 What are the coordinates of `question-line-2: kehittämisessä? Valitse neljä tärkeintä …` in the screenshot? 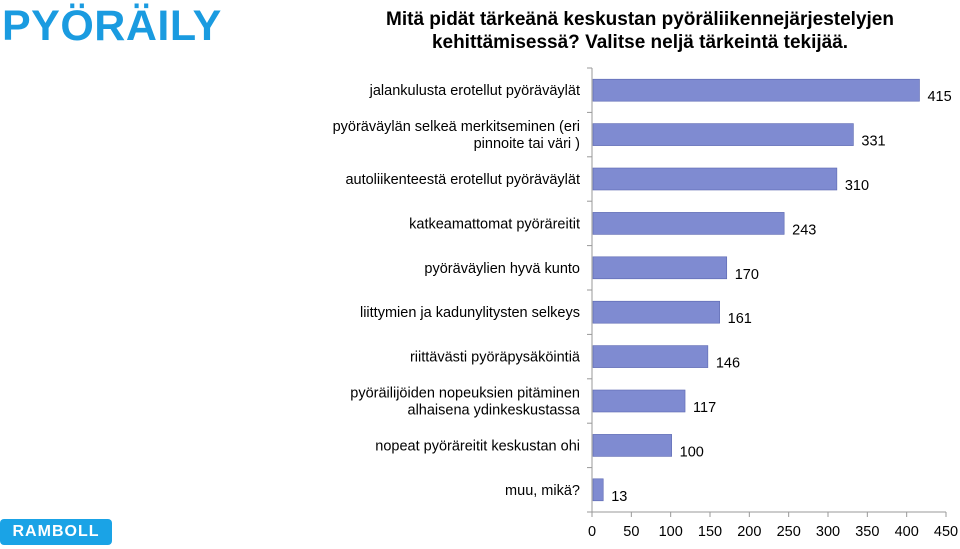 It's located at (640, 42).